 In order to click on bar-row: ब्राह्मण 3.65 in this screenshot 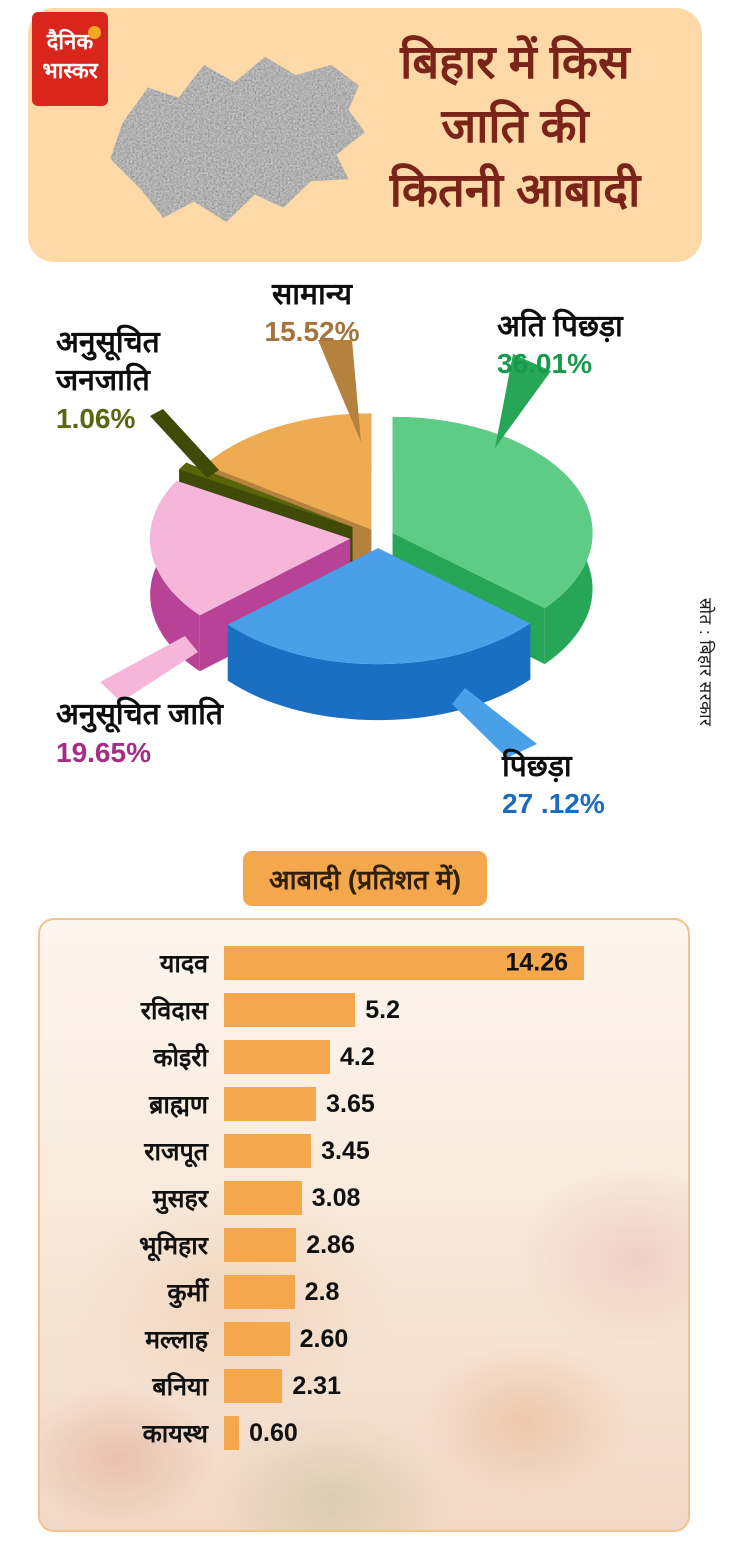, I will do `click(364, 1104)`.